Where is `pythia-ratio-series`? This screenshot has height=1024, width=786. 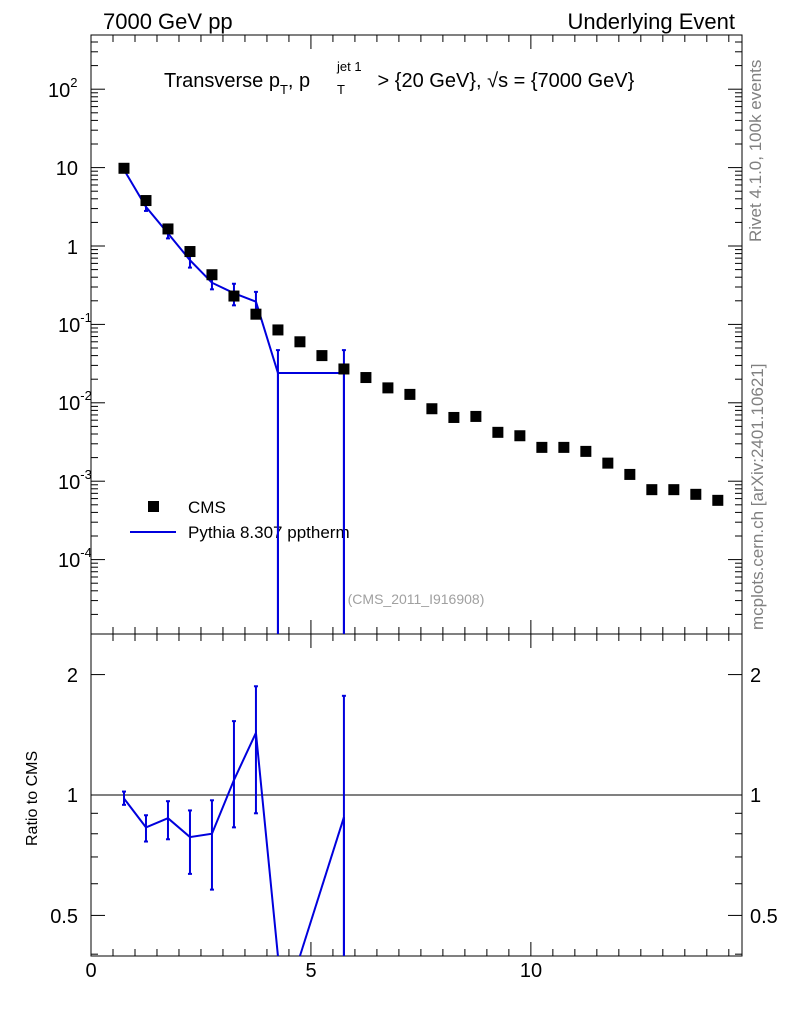 pythia-ratio-series is located at coordinates (233, 821).